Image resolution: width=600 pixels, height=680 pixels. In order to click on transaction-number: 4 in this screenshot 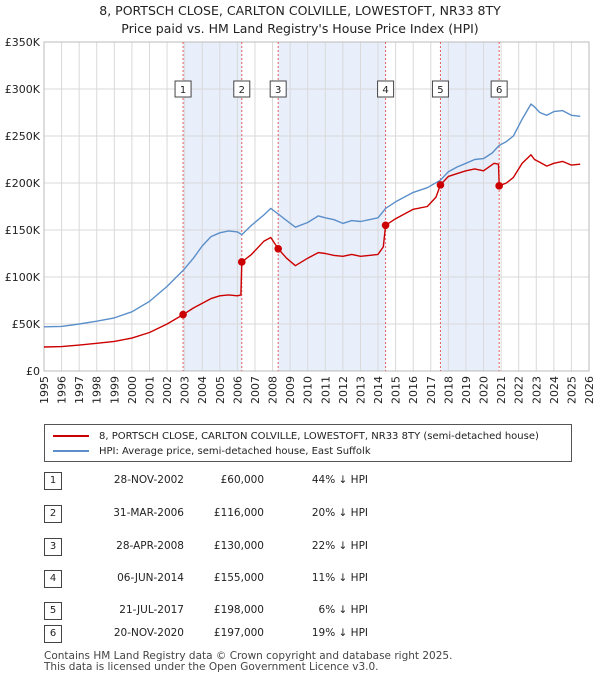, I will do `click(53, 579)`.